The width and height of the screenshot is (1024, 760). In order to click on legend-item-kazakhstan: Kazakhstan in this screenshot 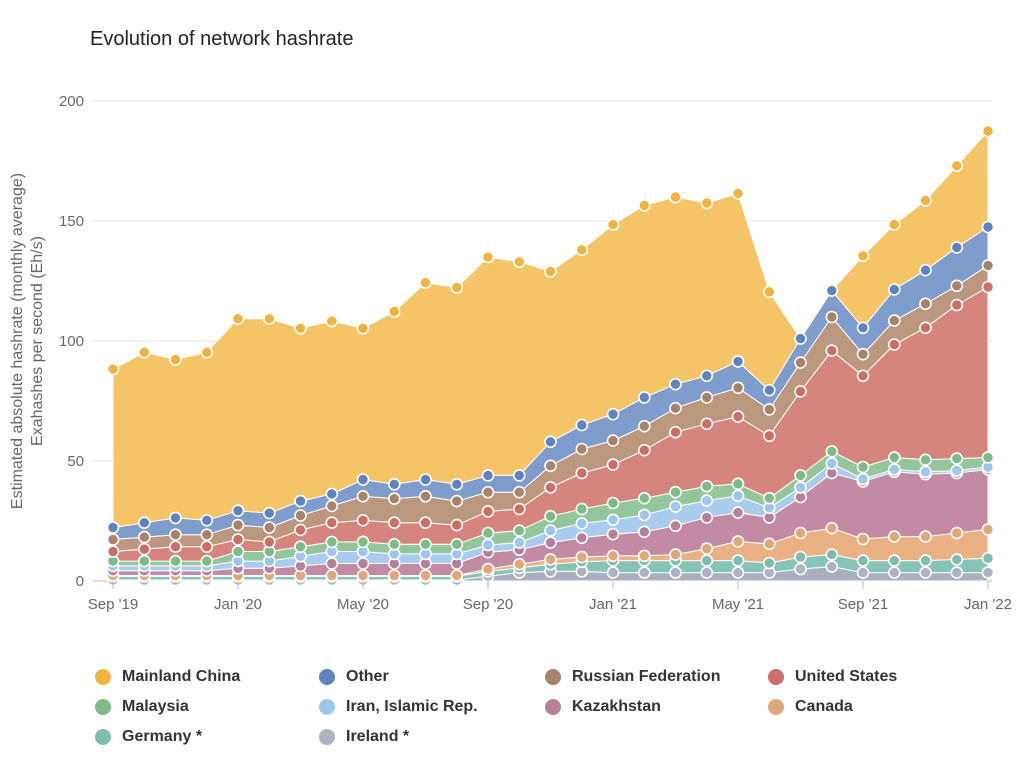, I will do `click(603, 707)`.